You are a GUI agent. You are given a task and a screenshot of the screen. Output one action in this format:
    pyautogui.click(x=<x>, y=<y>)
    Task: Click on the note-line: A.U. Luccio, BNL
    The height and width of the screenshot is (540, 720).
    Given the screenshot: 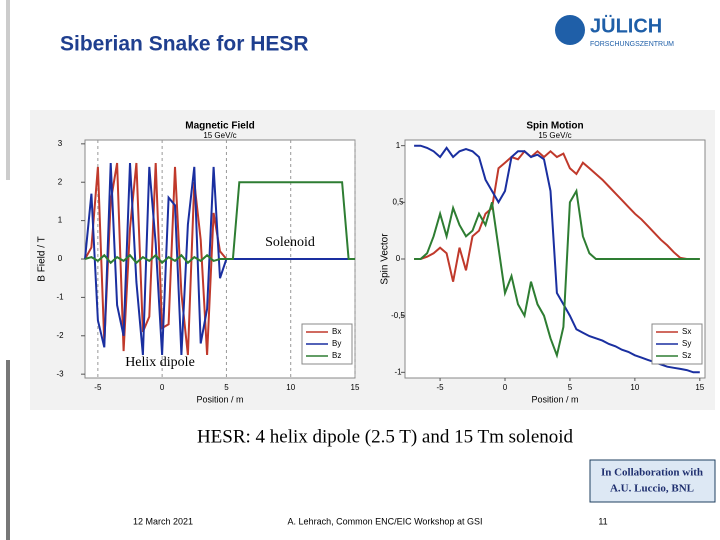 What is the action you would take?
    pyautogui.click(x=652, y=489)
    